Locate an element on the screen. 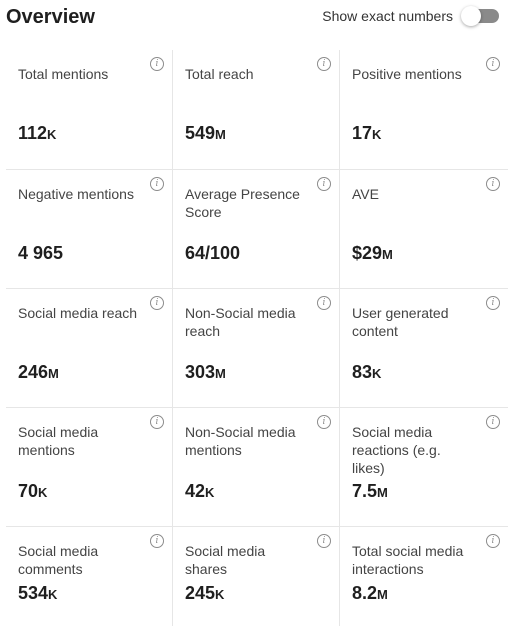 This screenshot has width=521, height=633. metric-label: Total reach is located at coordinates (219, 74).